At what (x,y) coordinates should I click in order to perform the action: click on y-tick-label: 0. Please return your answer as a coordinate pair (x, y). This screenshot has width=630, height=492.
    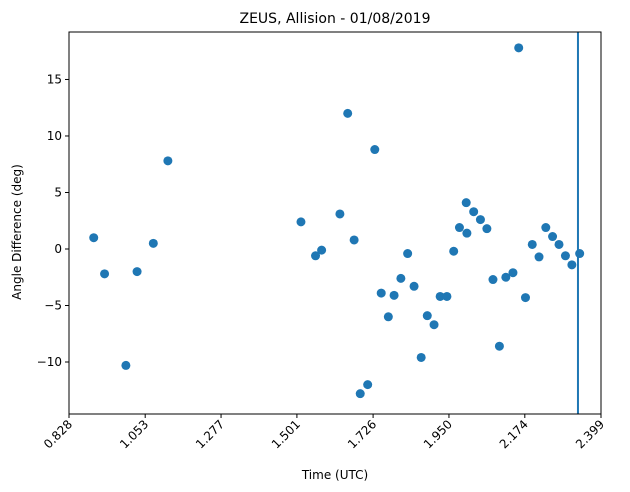
    Looking at the image, I should click on (58, 249).